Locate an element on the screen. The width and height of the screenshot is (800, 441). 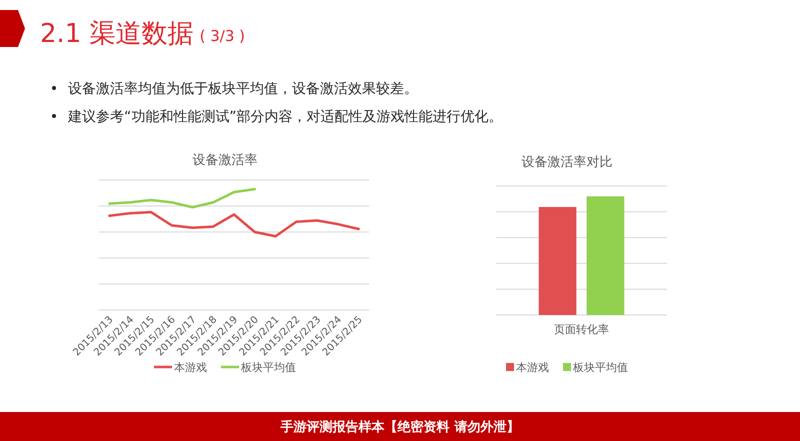
chart-title: 设备激活率对比 is located at coordinates (567, 162).